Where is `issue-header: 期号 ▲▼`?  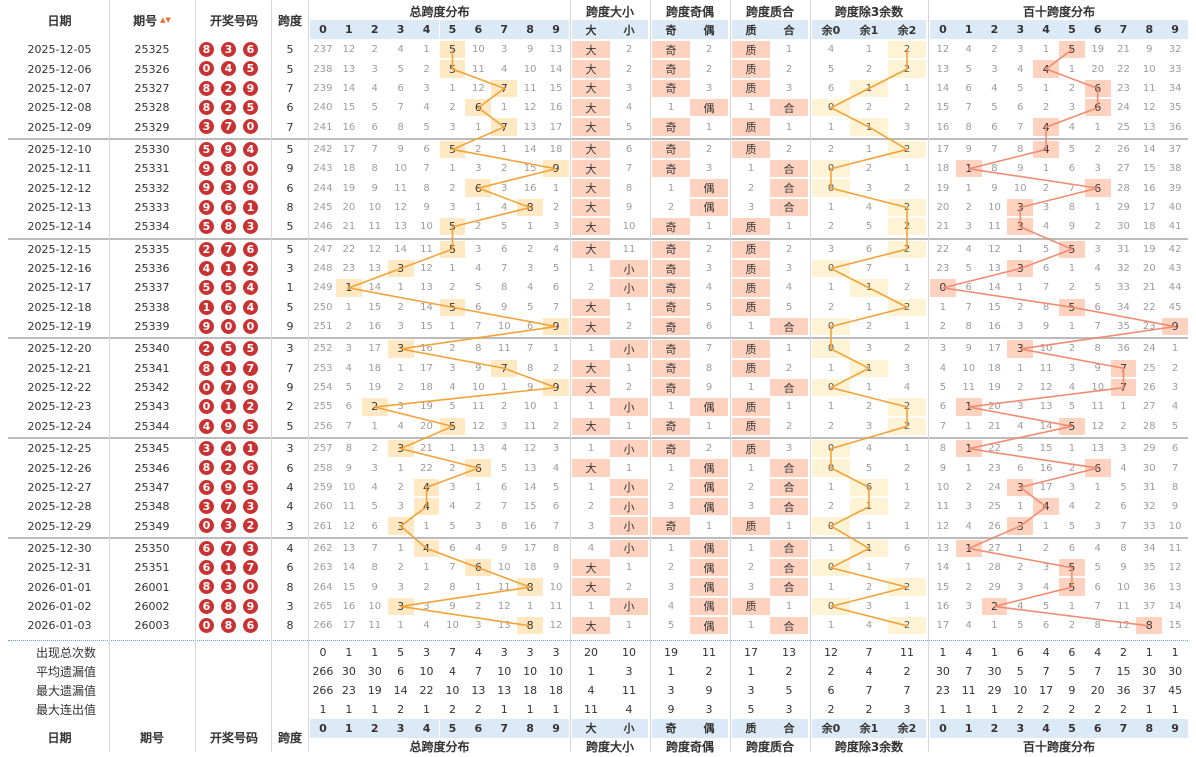
issue-header: 期号 ▲▼ is located at coordinates (152, 20).